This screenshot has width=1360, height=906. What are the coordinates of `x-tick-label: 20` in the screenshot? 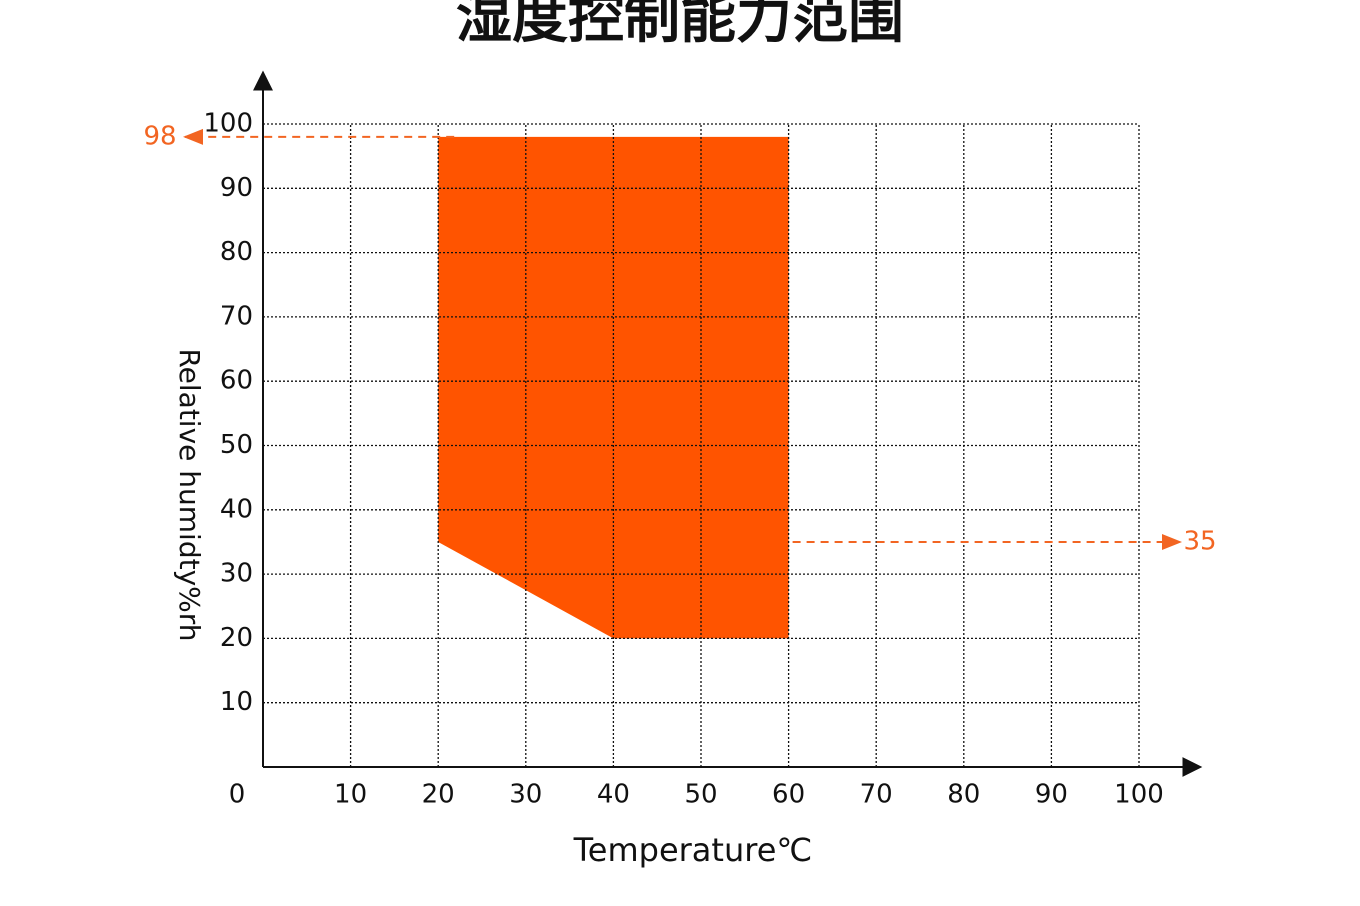 It's located at (438, 795).